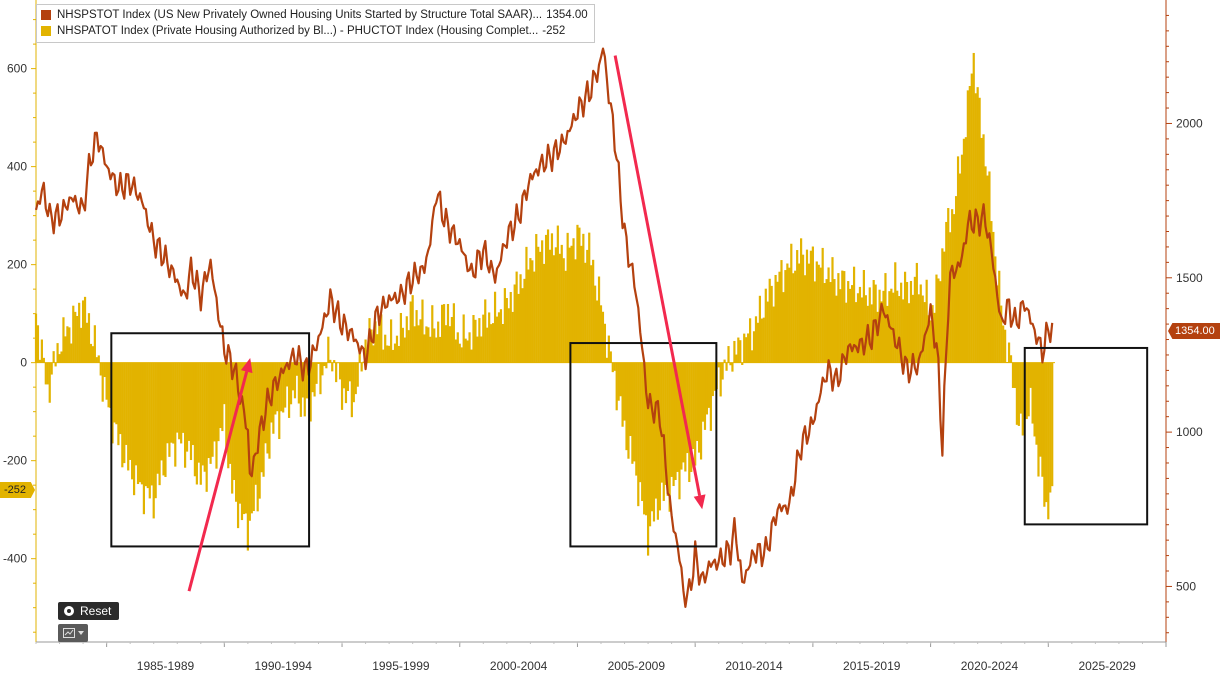 The width and height of the screenshot is (1220, 676). I want to click on highlight-box, so click(643, 445).